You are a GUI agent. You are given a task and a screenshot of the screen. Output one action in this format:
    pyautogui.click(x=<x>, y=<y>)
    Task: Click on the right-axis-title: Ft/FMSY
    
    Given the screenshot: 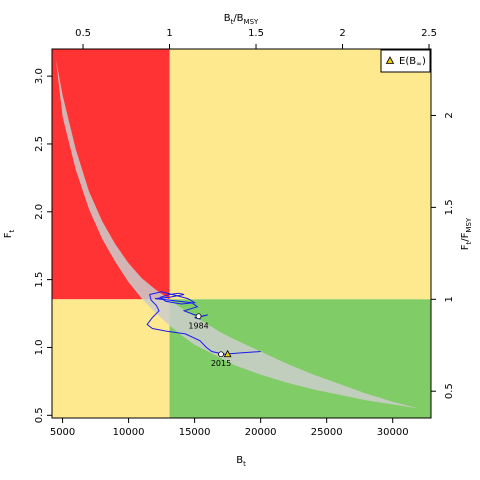 What is the action you would take?
    pyautogui.click(x=466, y=233)
    